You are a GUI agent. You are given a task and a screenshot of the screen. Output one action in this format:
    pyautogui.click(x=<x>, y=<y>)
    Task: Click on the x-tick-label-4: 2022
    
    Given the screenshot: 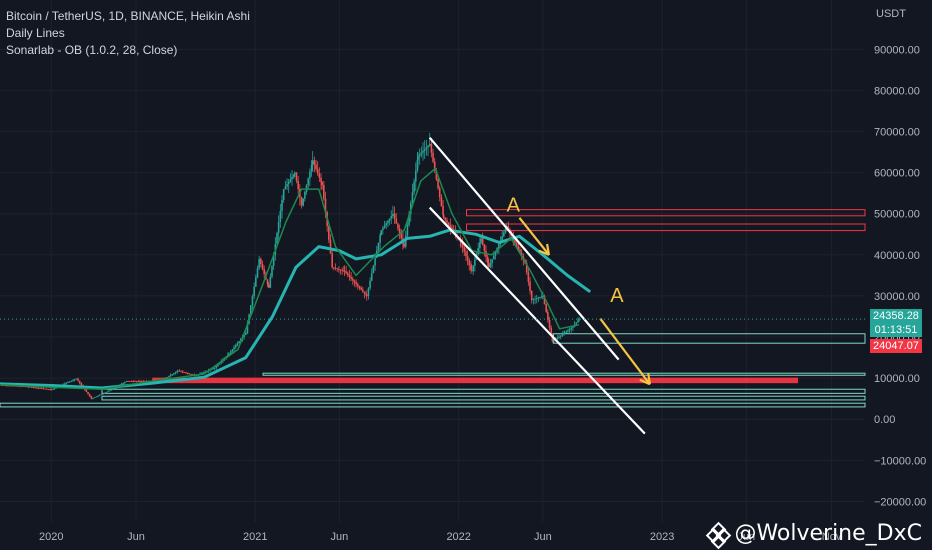 What is the action you would take?
    pyautogui.click(x=458, y=537)
    